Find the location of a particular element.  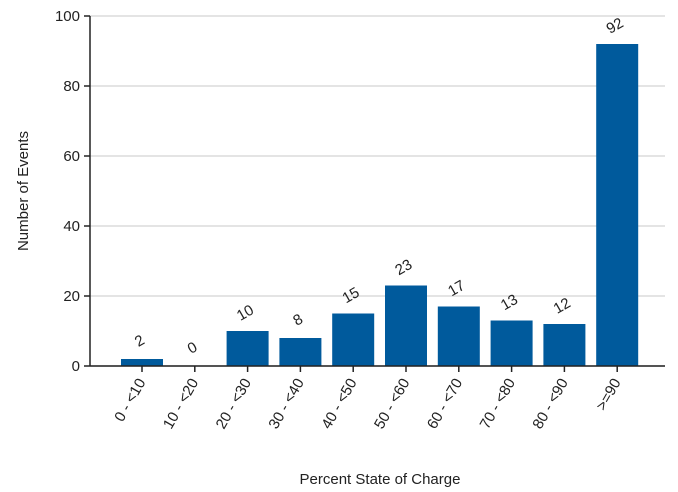

data-label: 8 is located at coordinates (298, 320).